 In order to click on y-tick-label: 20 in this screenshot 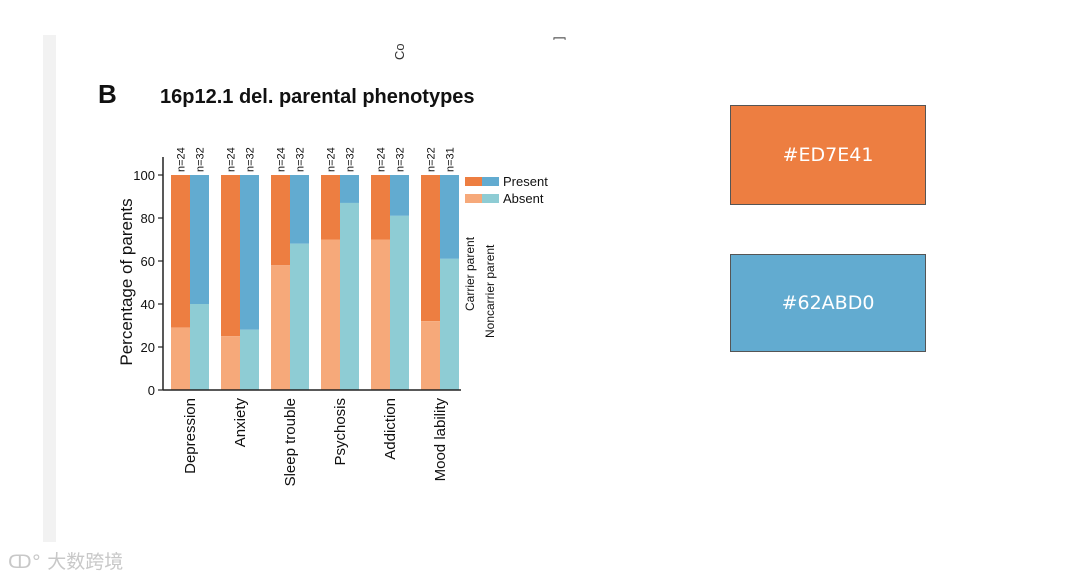, I will do `click(148, 347)`.